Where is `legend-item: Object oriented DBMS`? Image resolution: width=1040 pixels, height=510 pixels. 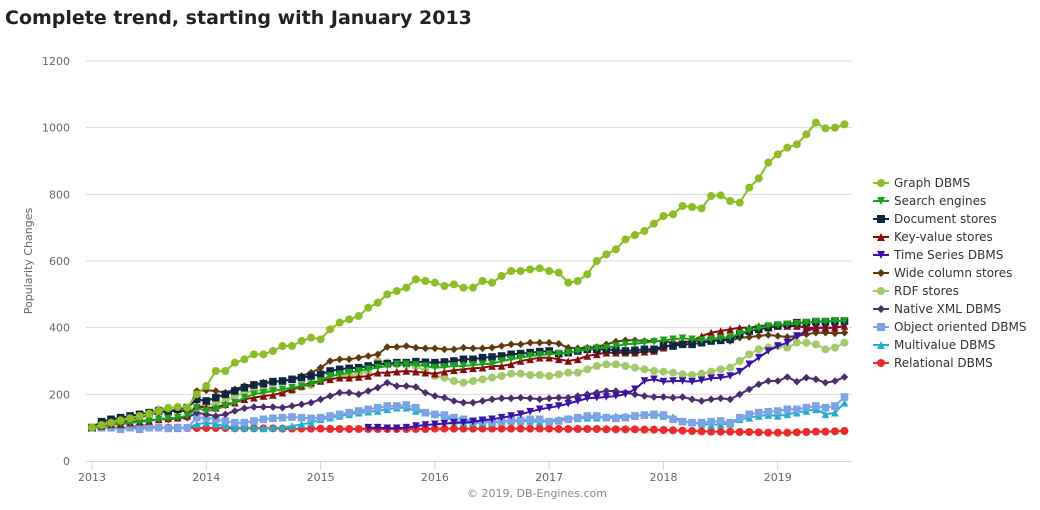
legend-item: Object oriented DBMS is located at coordinates (949, 327).